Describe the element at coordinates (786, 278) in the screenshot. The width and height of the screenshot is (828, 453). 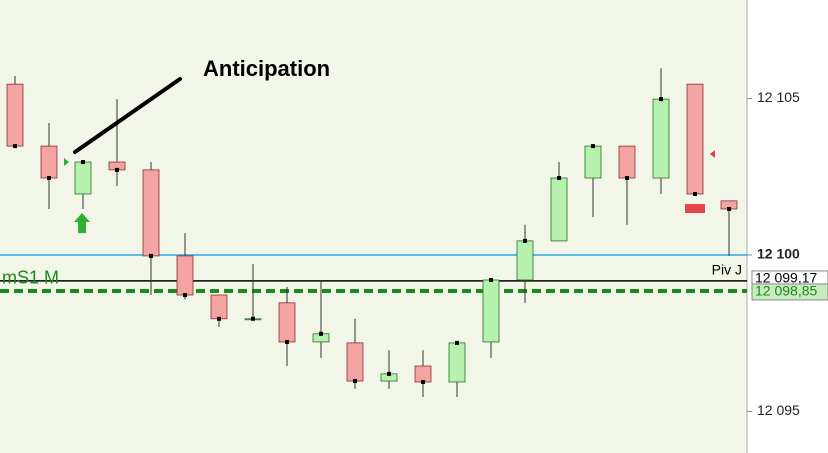
I see `level-label: 12 099,17` at that location.